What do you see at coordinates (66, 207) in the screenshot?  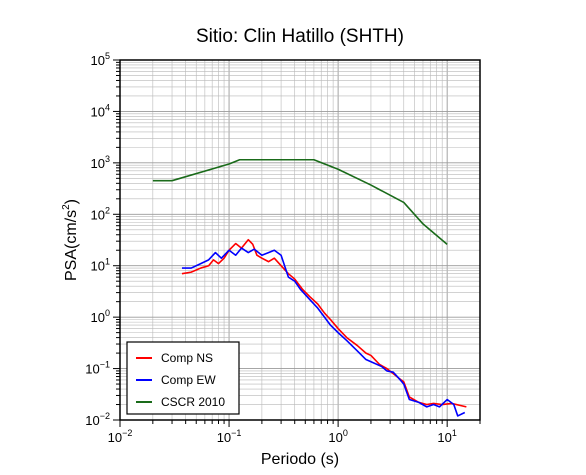 I see `y-axis-label-sup: 2` at bounding box center [66, 207].